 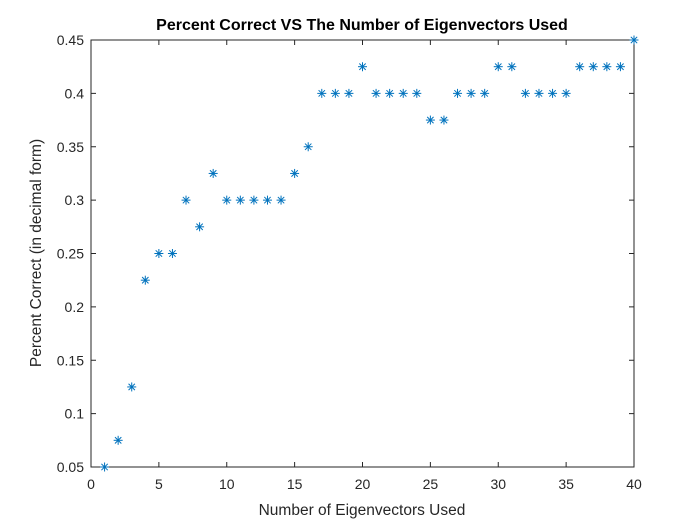 I want to click on x-tick-label: 0, so click(x=91, y=484).